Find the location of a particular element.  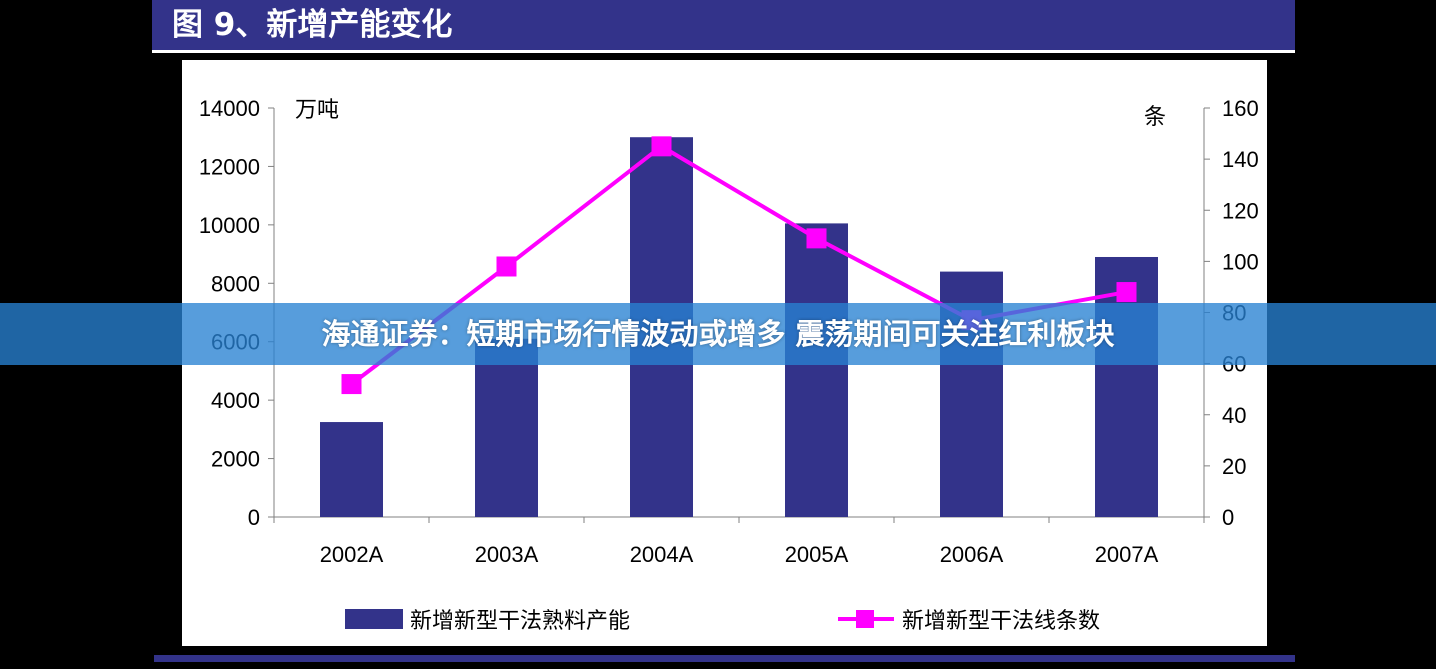

x-tick-label: 2002A is located at coordinates (352, 554).